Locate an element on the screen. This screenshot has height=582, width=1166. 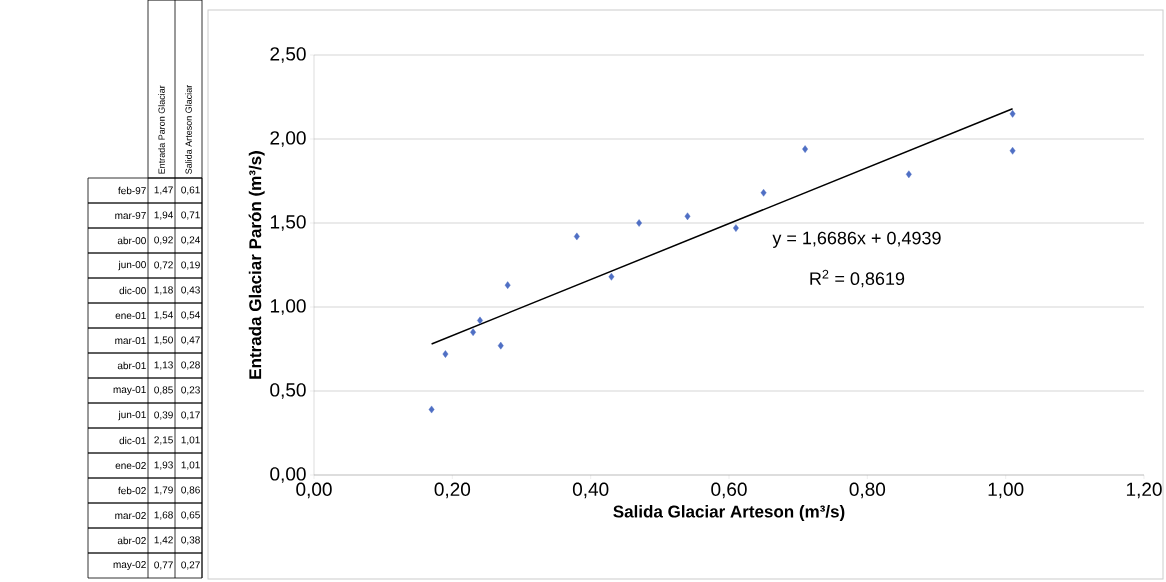
category-label: may-01 is located at coordinates (129, 390).